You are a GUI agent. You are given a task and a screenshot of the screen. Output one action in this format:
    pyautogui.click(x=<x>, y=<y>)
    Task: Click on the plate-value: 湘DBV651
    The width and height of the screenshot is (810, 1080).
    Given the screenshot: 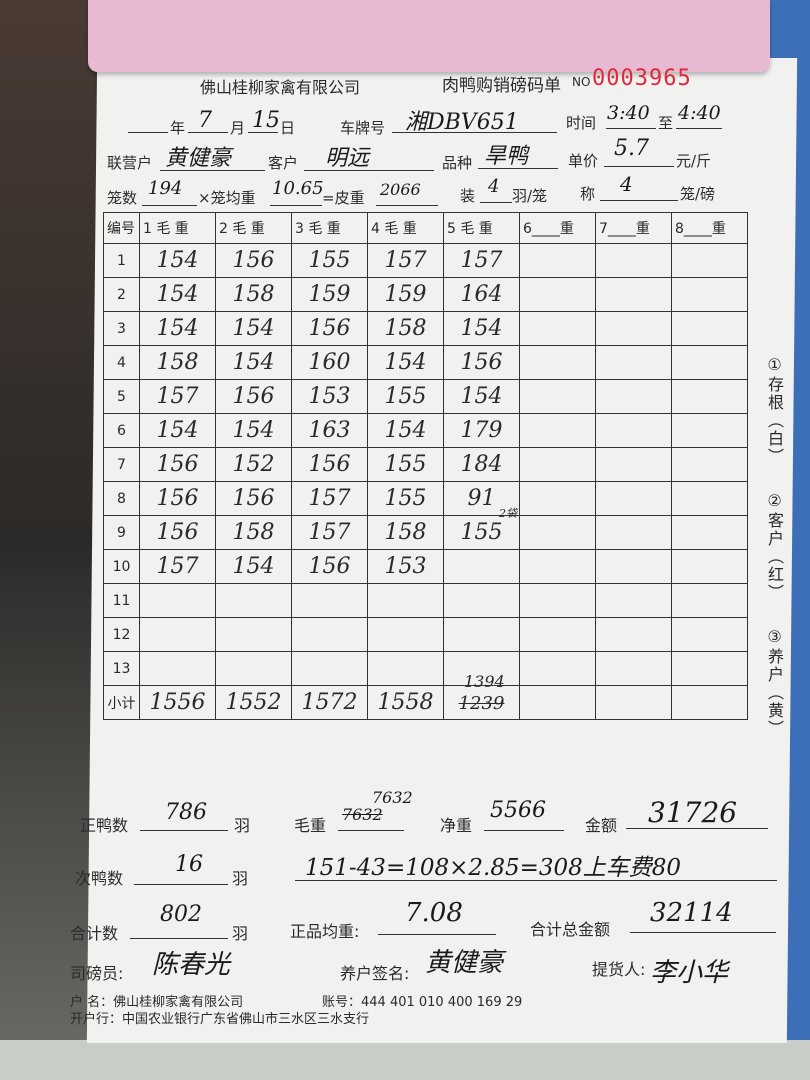 What is the action you would take?
    pyautogui.click(x=462, y=122)
    